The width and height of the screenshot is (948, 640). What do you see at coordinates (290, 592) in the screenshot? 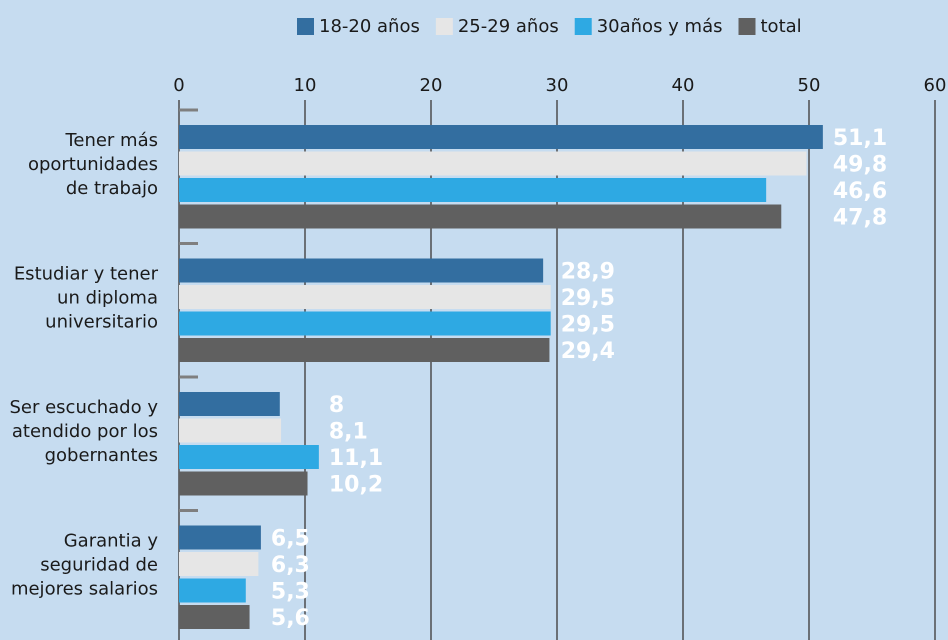
I see `value-label: 5,3` at bounding box center [290, 592].